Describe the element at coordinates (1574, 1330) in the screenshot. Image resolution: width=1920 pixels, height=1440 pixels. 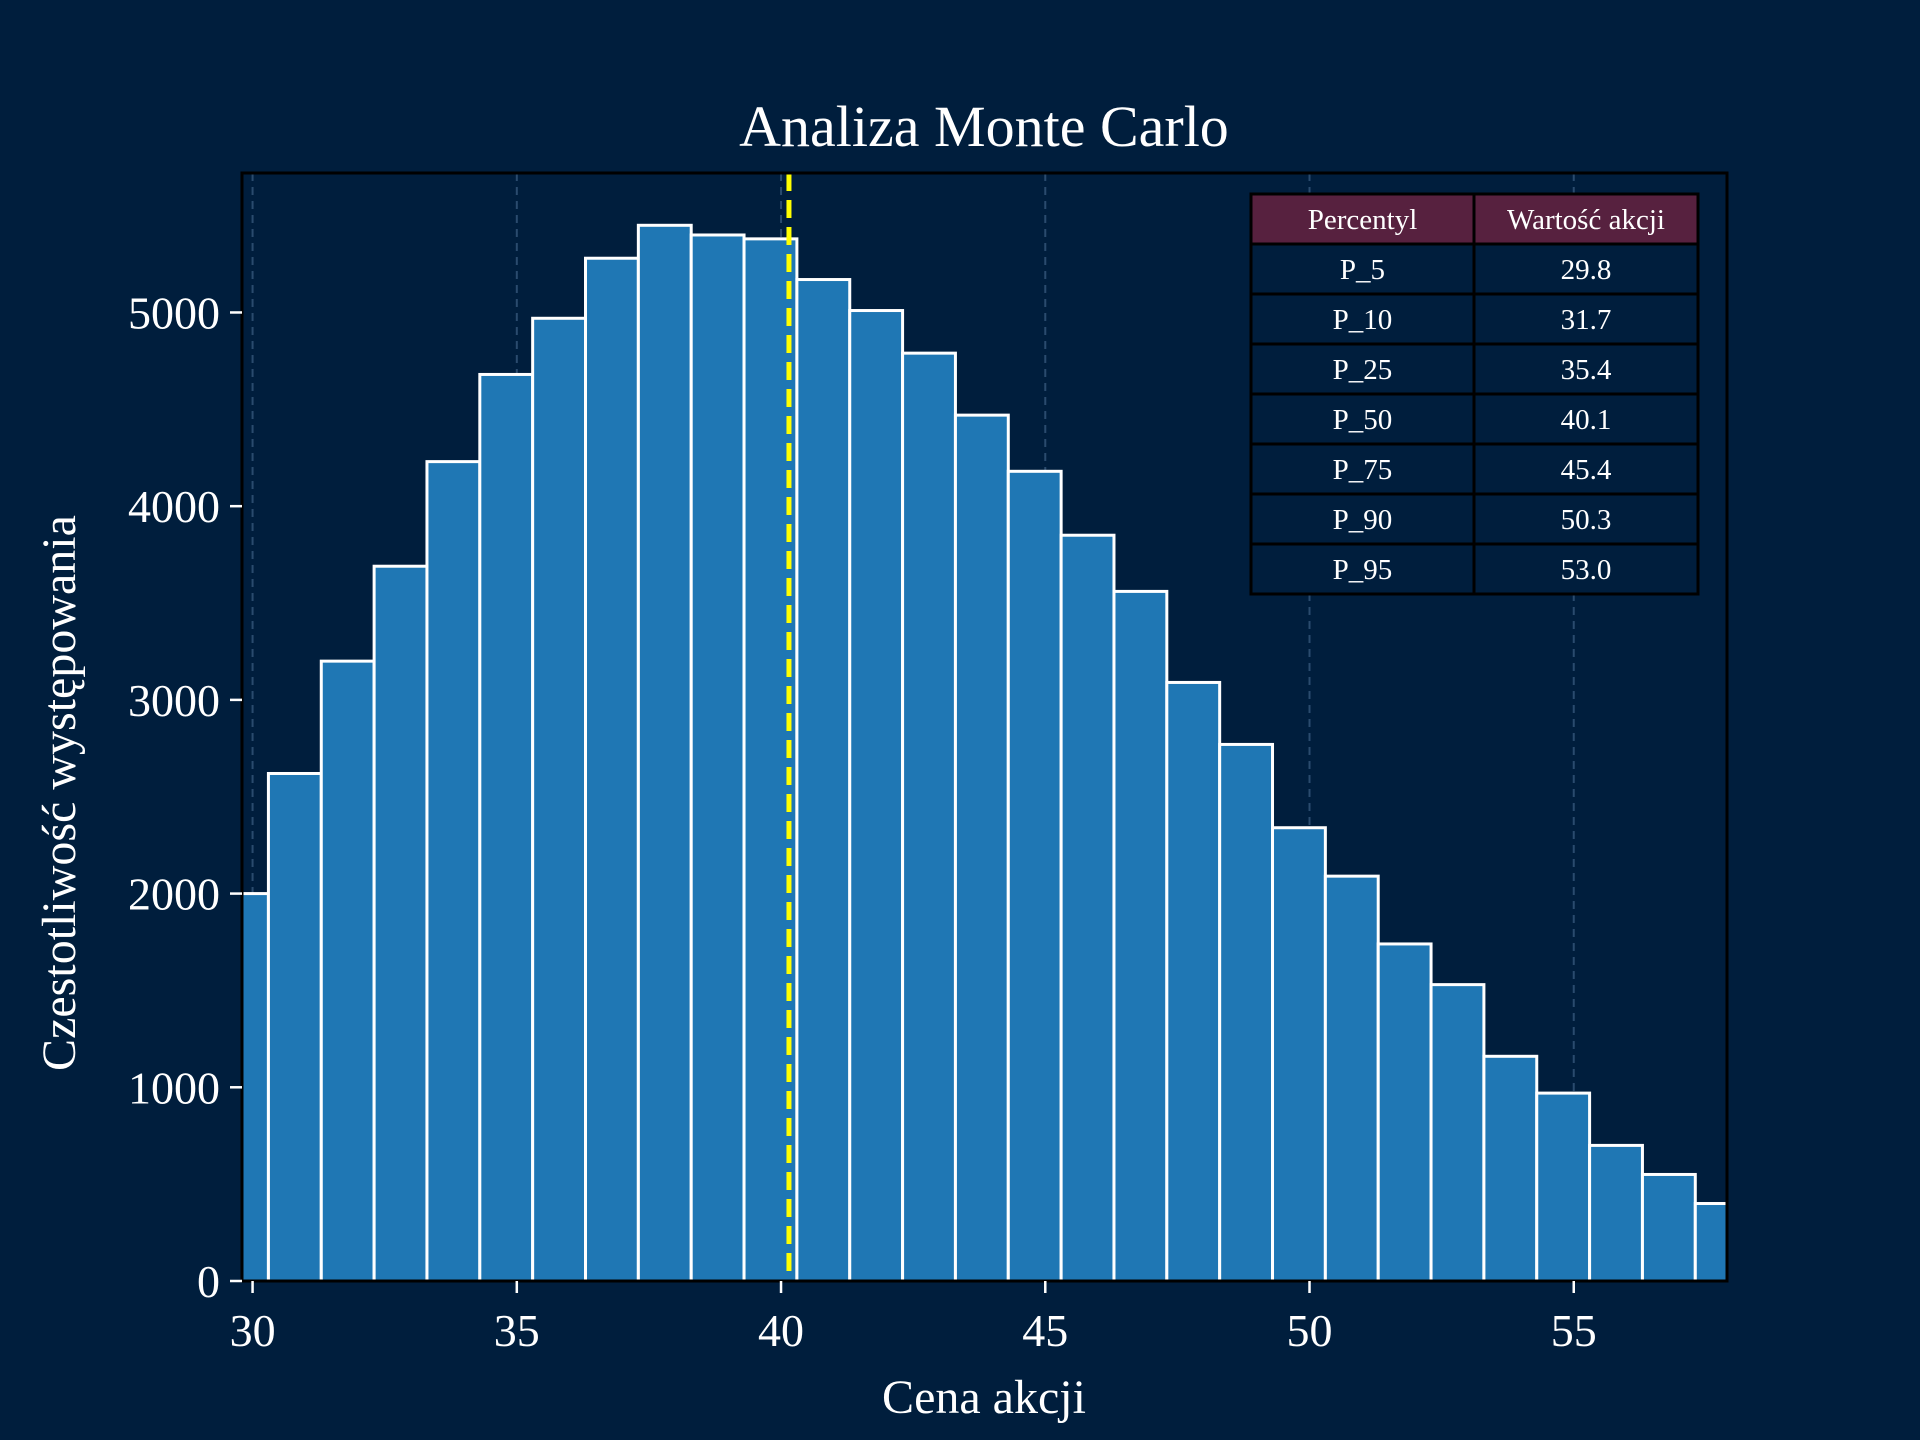
I see `x-tick-label-55: 55` at that location.